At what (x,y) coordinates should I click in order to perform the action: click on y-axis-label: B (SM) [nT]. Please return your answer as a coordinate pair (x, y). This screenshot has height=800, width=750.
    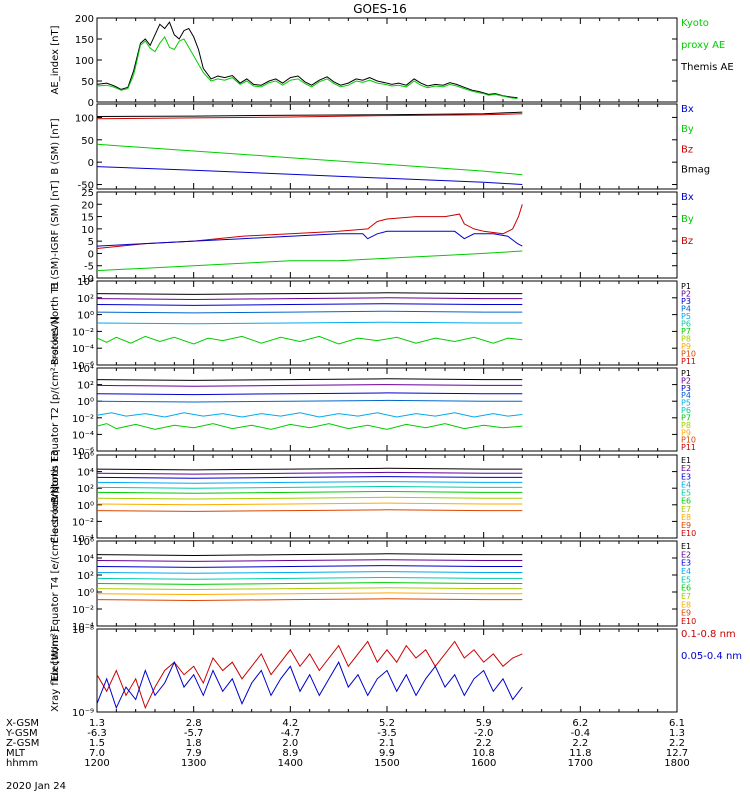
    Looking at the image, I should click on (55, 146).